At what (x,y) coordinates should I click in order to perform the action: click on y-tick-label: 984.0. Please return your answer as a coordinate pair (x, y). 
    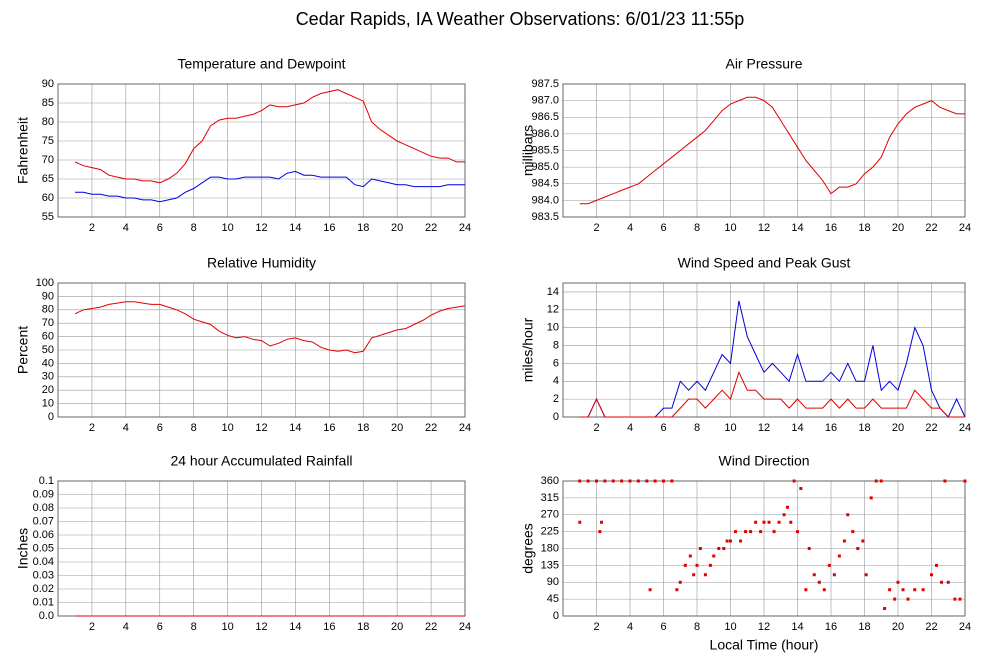
    Looking at the image, I should click on (545, 200).